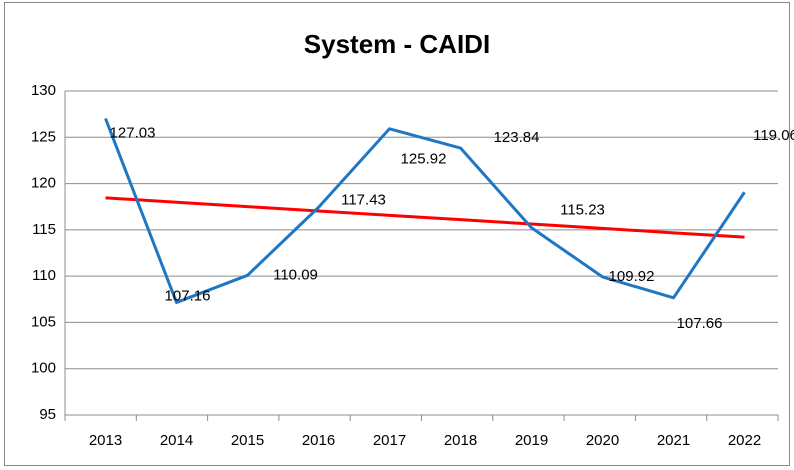 Image resolution: width=794 pixels, height=470 pixels. Describe the element at coordinates (744, 440) in the screenshot. I see `x-tick-label: 2022` at that location.